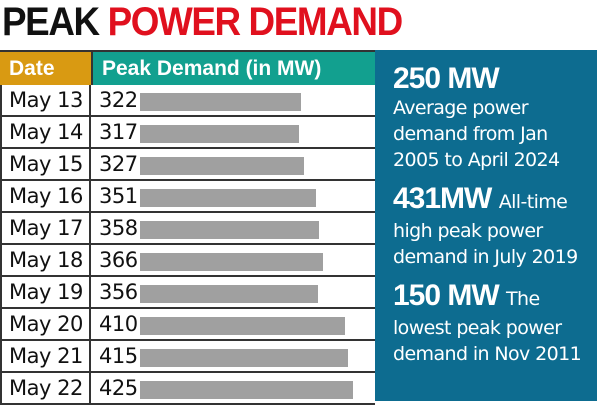  I want to click on demand-value: 425, so click(118, 388).